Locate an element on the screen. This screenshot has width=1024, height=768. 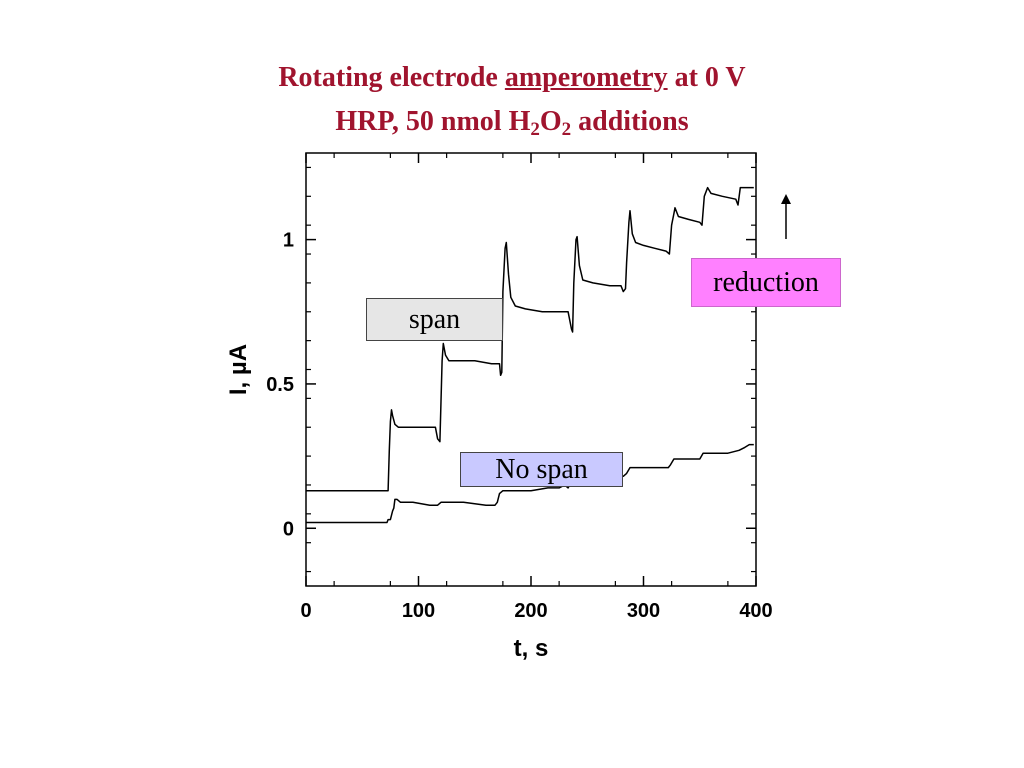
title-suffix: at 0 V is located at coordinates (706, 77).